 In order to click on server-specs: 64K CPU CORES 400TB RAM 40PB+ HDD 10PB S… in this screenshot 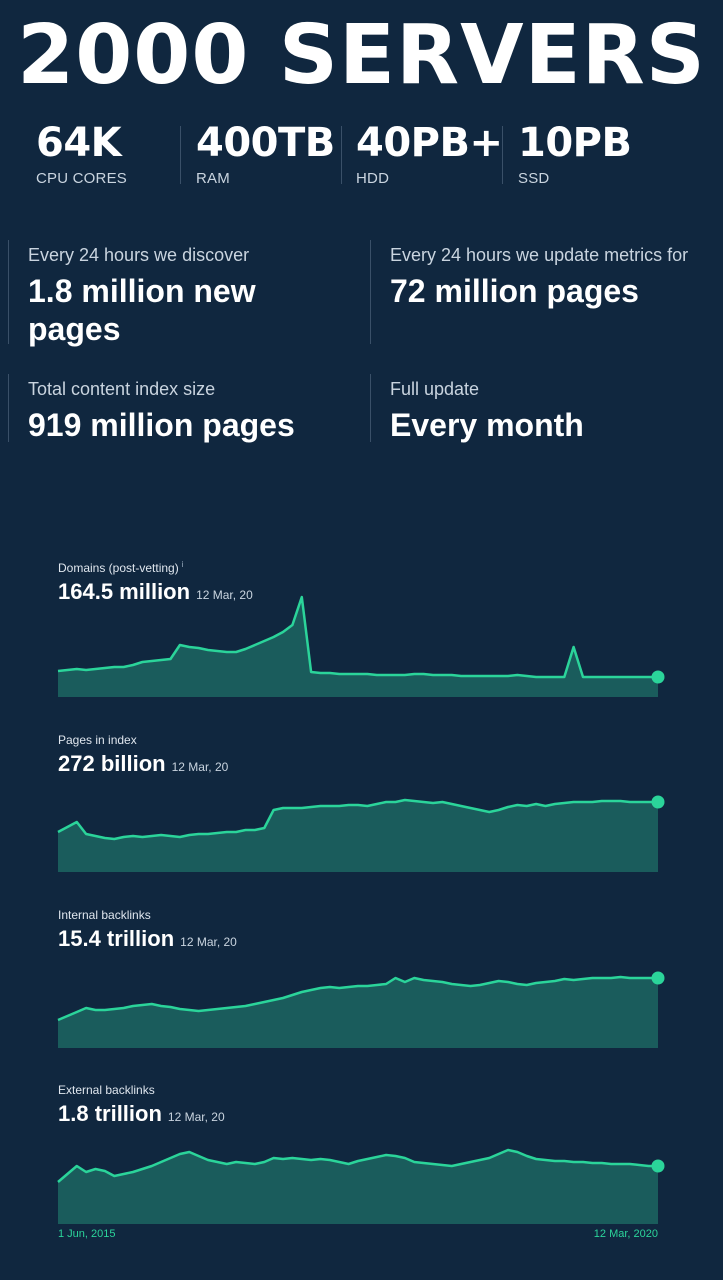, I will do `click(368, 155)`.